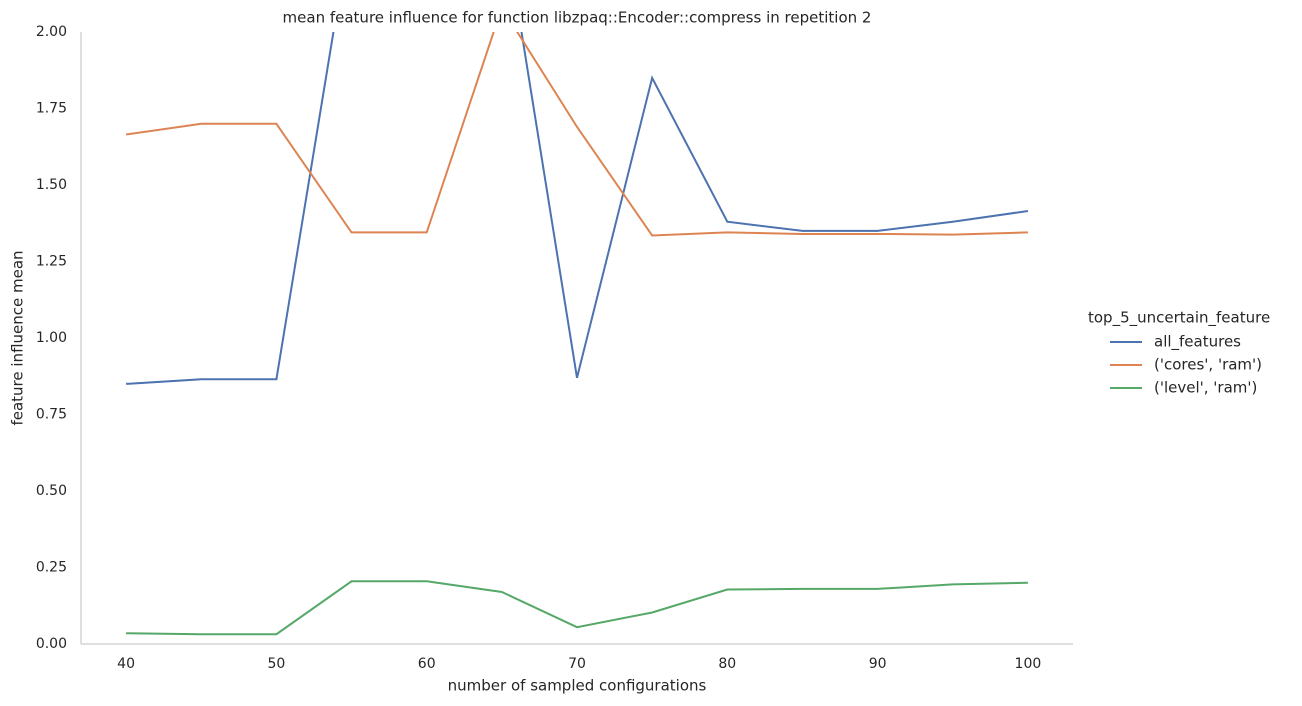 This screenshot has width=1302, height=706. What do you see at coordinates (51, 415) in the screenshot?
I see `y-tick-label: 0.75` at bounding box center [51, 415].